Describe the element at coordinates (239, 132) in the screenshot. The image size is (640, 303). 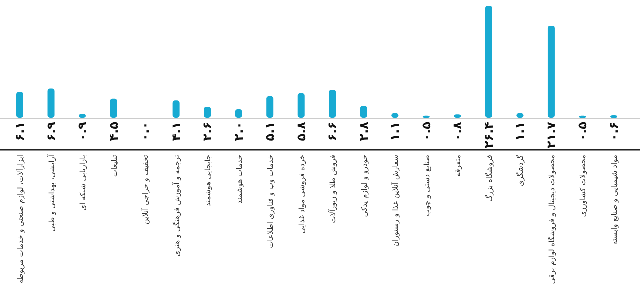
I see `data-label: ۲.۰` at that location.